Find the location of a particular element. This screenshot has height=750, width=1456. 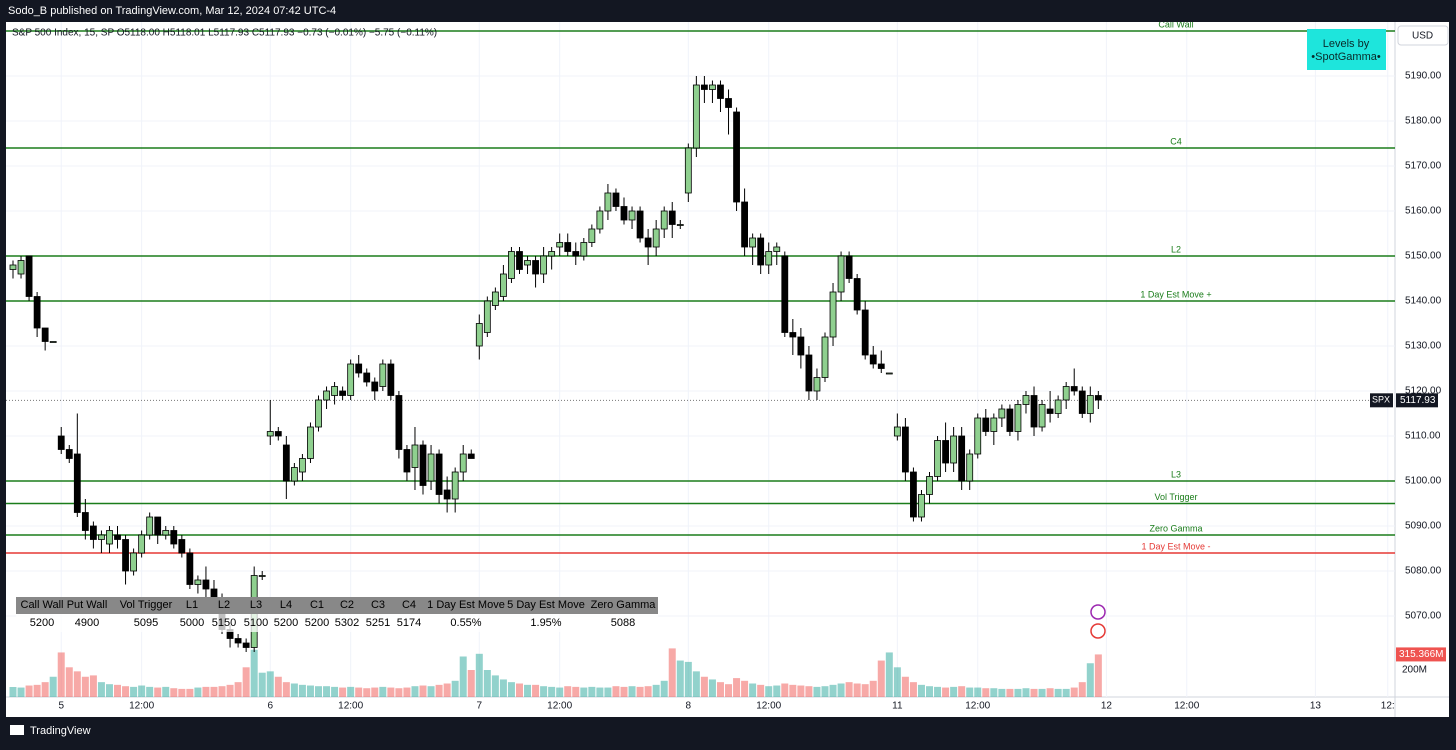

level-label: C4 is located at coordinates (1176, 141).